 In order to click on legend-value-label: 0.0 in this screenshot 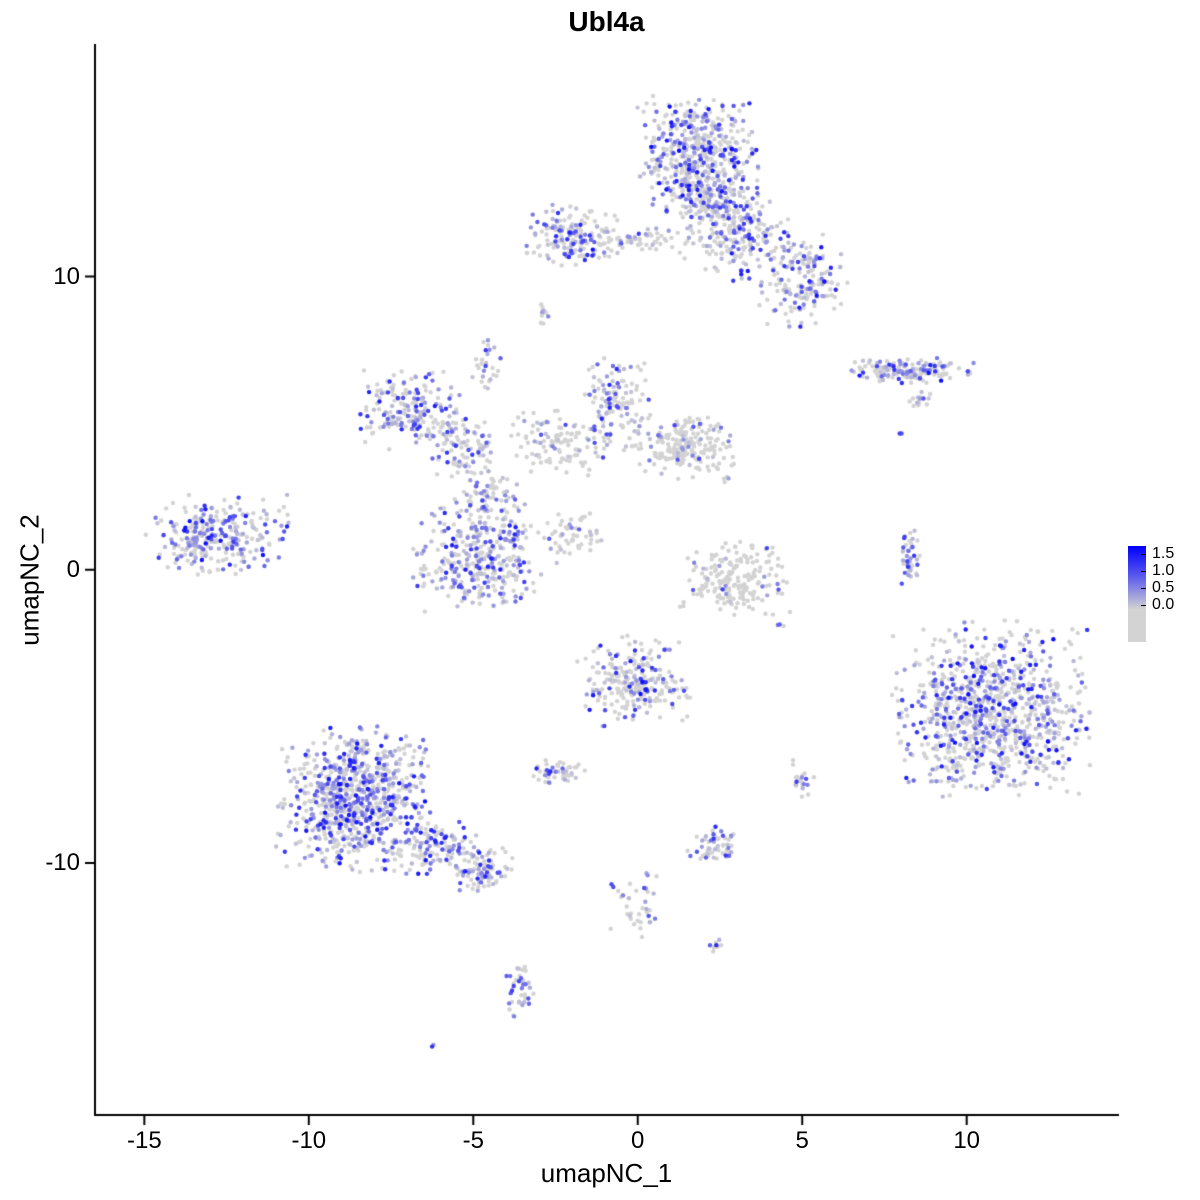, I will do `click(1163, 604)`.